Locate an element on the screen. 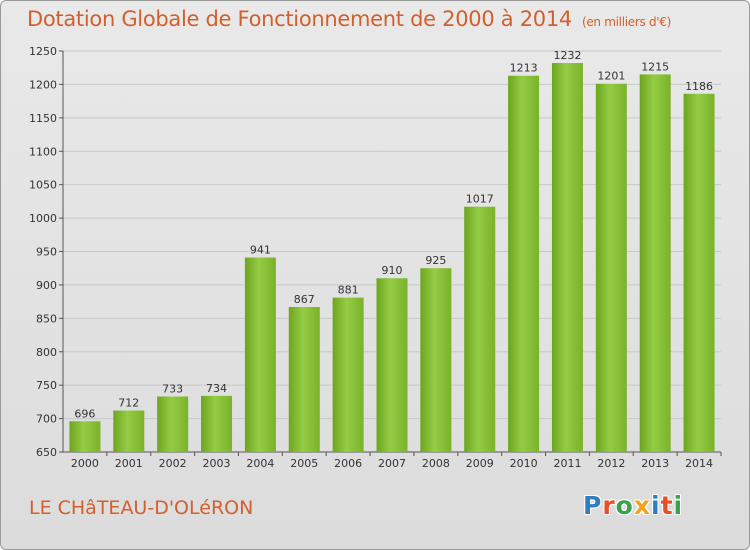 This screenshot has width=750, height=550. y-tick-label: 650 is located at coordinates (46, 452).